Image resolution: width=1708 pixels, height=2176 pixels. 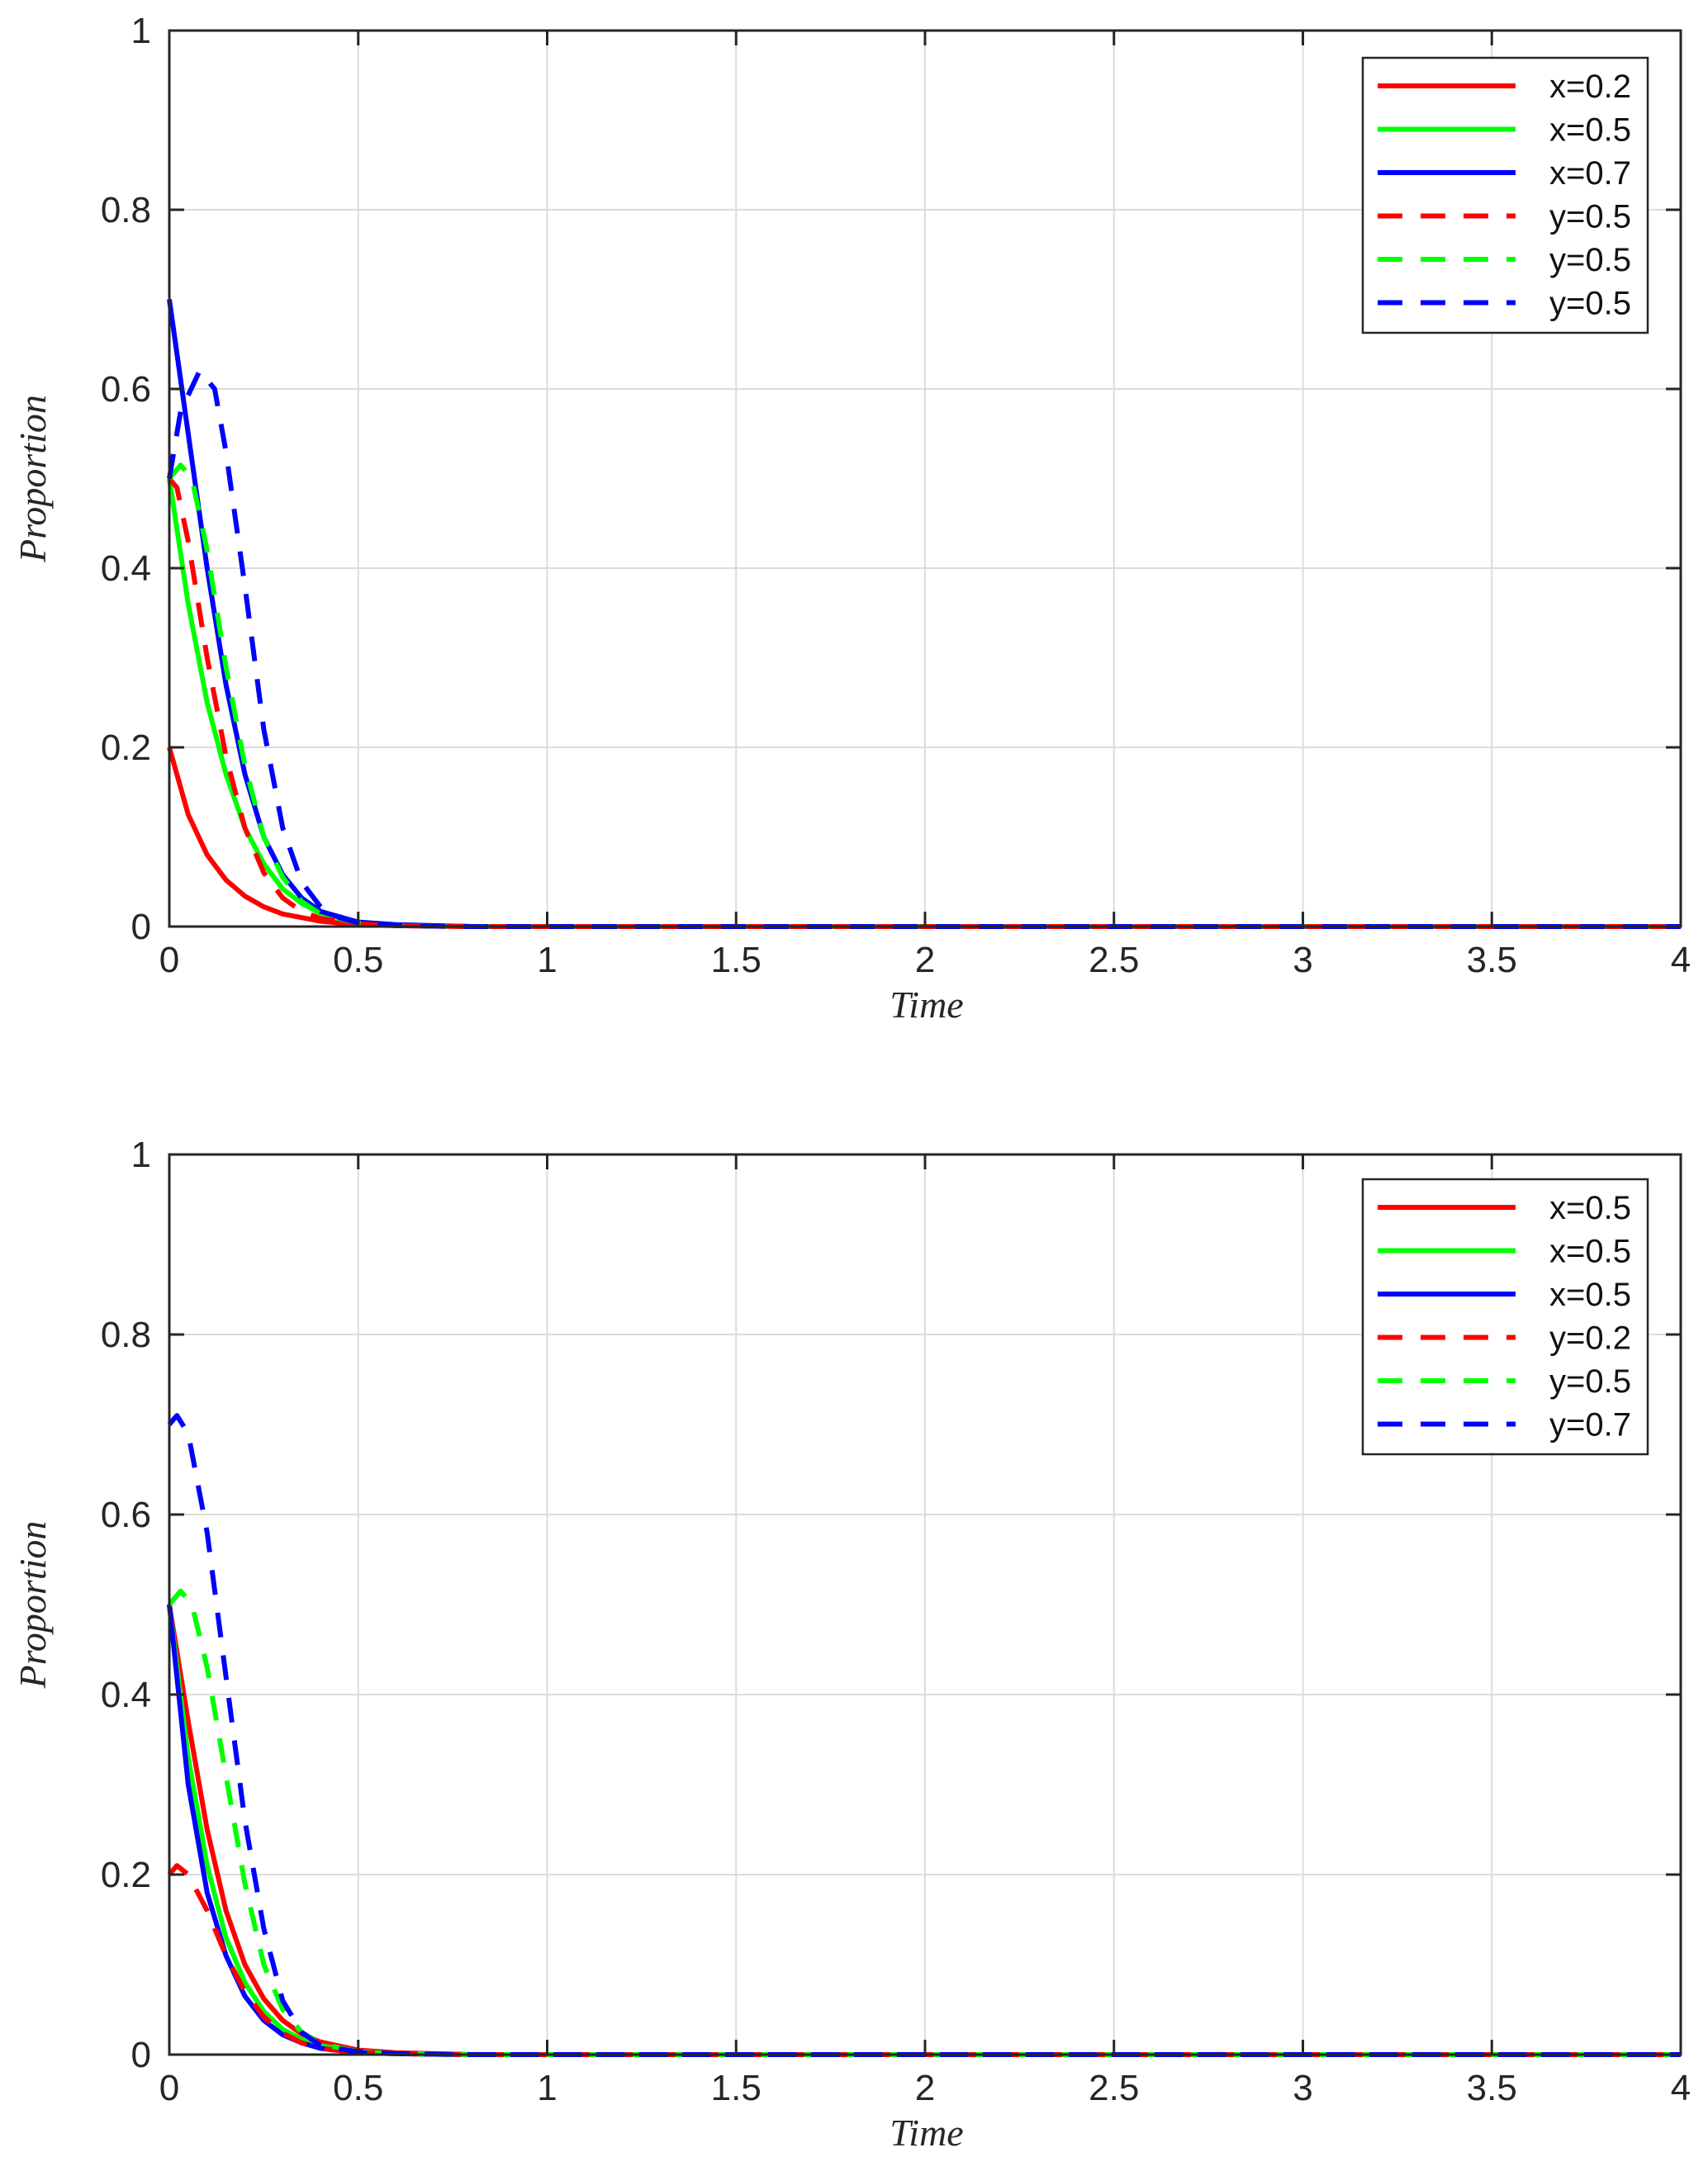 I want to click on legend-label: y=0.7, so click(x=1590, y=1425).